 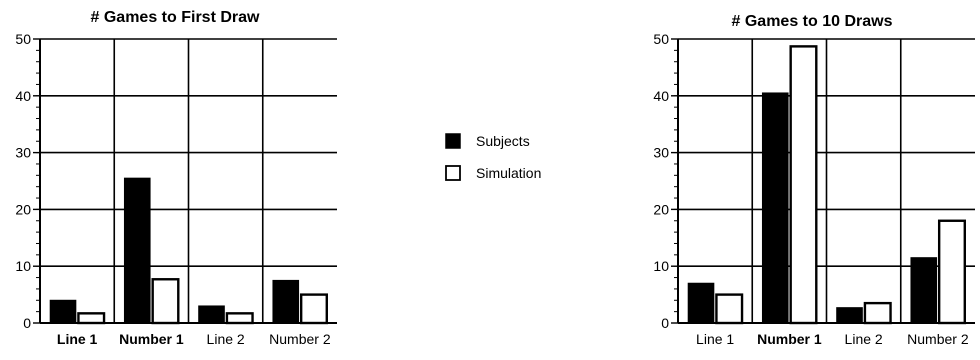 What do you see at coordinates (493, 157) in the screenshot?
I see `legend: Subjects Simulation` at bounding box center [493, 157].